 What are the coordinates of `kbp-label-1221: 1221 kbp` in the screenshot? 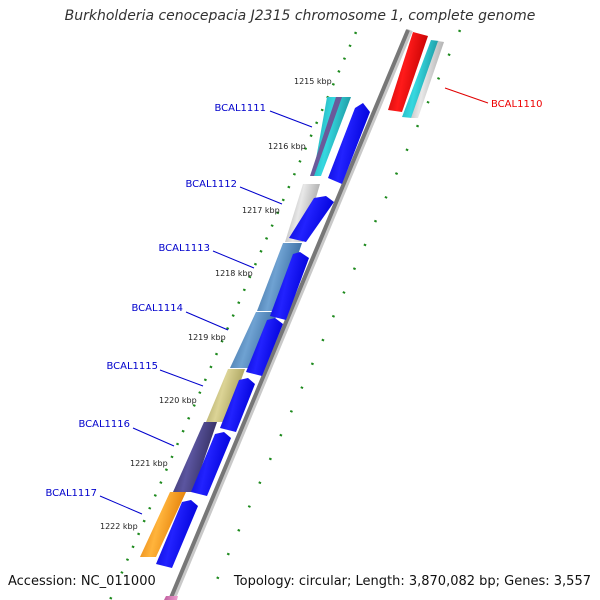 It's located at (149, 463).